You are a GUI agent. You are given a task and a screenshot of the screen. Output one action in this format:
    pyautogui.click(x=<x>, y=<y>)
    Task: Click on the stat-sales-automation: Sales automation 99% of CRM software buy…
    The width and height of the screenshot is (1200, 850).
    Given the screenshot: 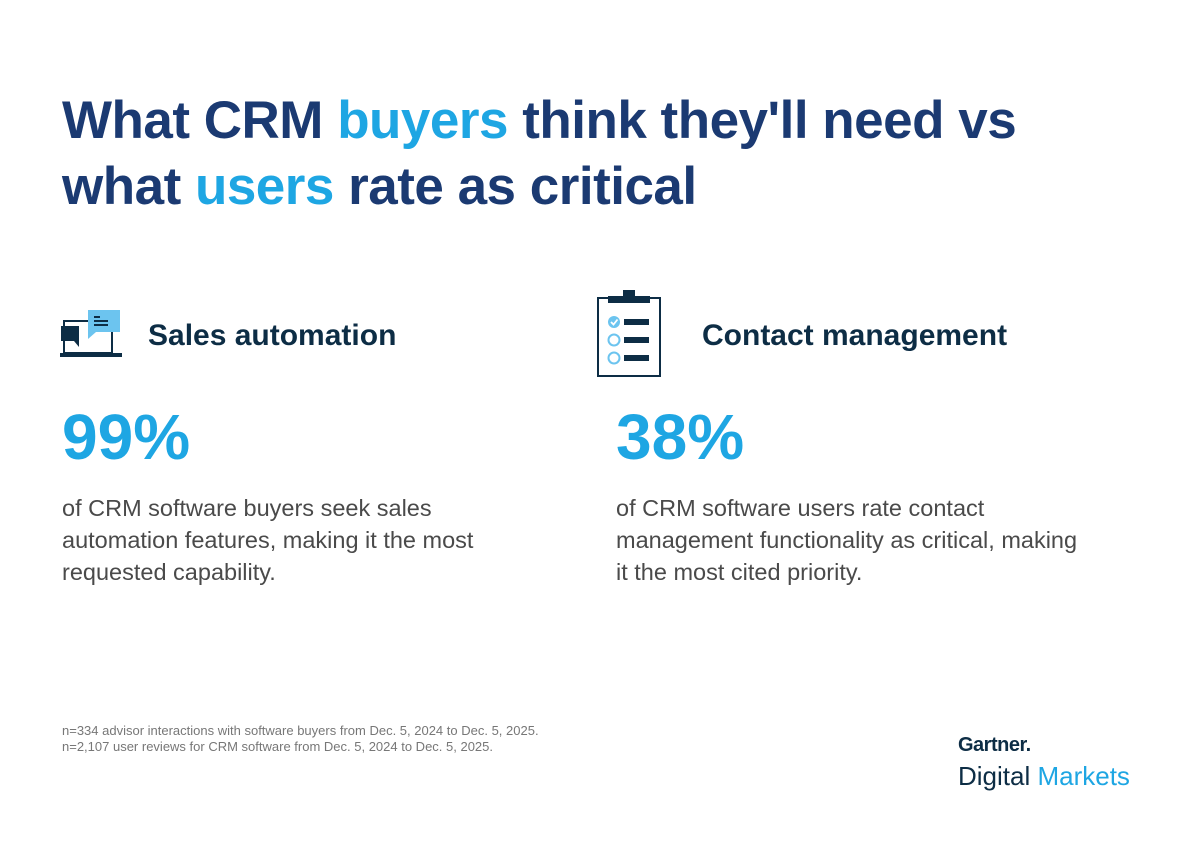 What is the action you would take?
    pyautogui.click(x=310, y=439)
    